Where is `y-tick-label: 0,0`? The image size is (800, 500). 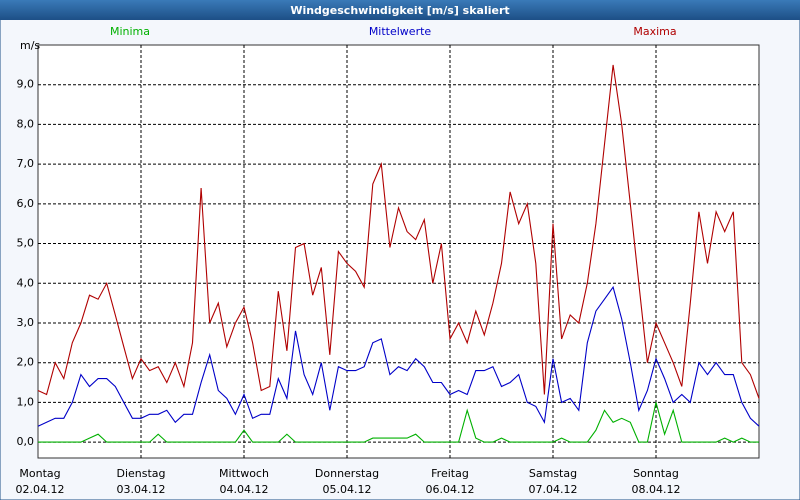
y-tick-label: 0,0 is located at coordinates (26, 441).